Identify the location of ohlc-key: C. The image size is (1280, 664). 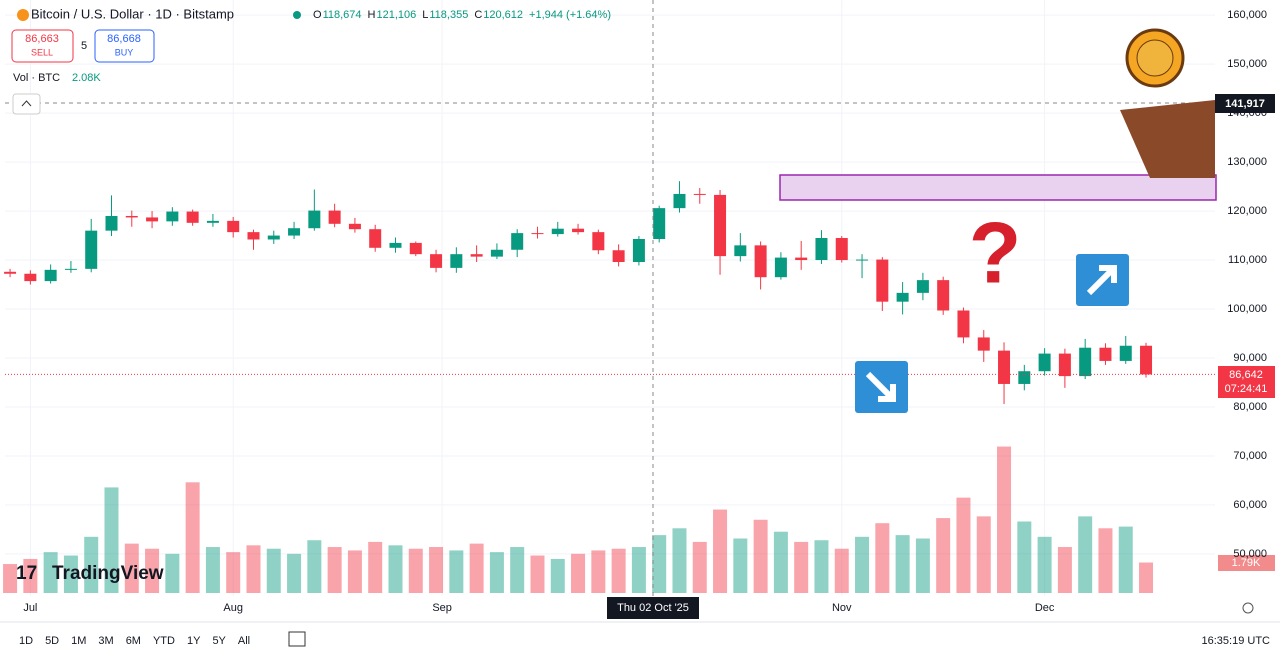
(478, 15).